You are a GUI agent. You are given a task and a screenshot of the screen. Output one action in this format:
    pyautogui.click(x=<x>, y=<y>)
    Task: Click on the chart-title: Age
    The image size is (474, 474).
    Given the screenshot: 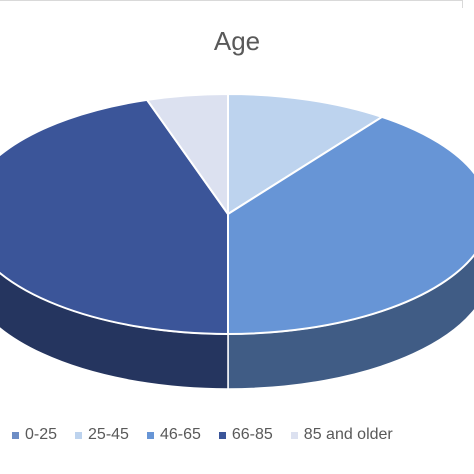 What is the action you would take?
    pyautogui.click(x=237, y=41)
    